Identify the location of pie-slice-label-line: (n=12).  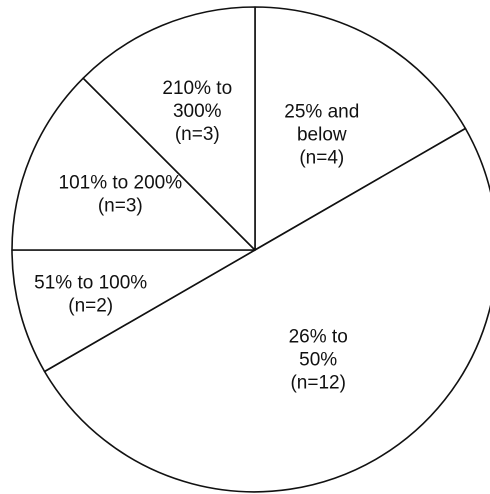
(317, 382).